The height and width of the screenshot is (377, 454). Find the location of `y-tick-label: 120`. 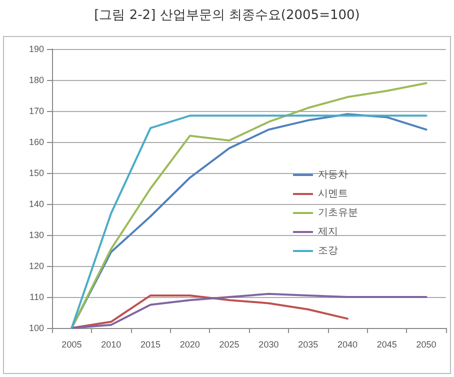

y-tick-label: 120 is located at coordinates (36, 266).